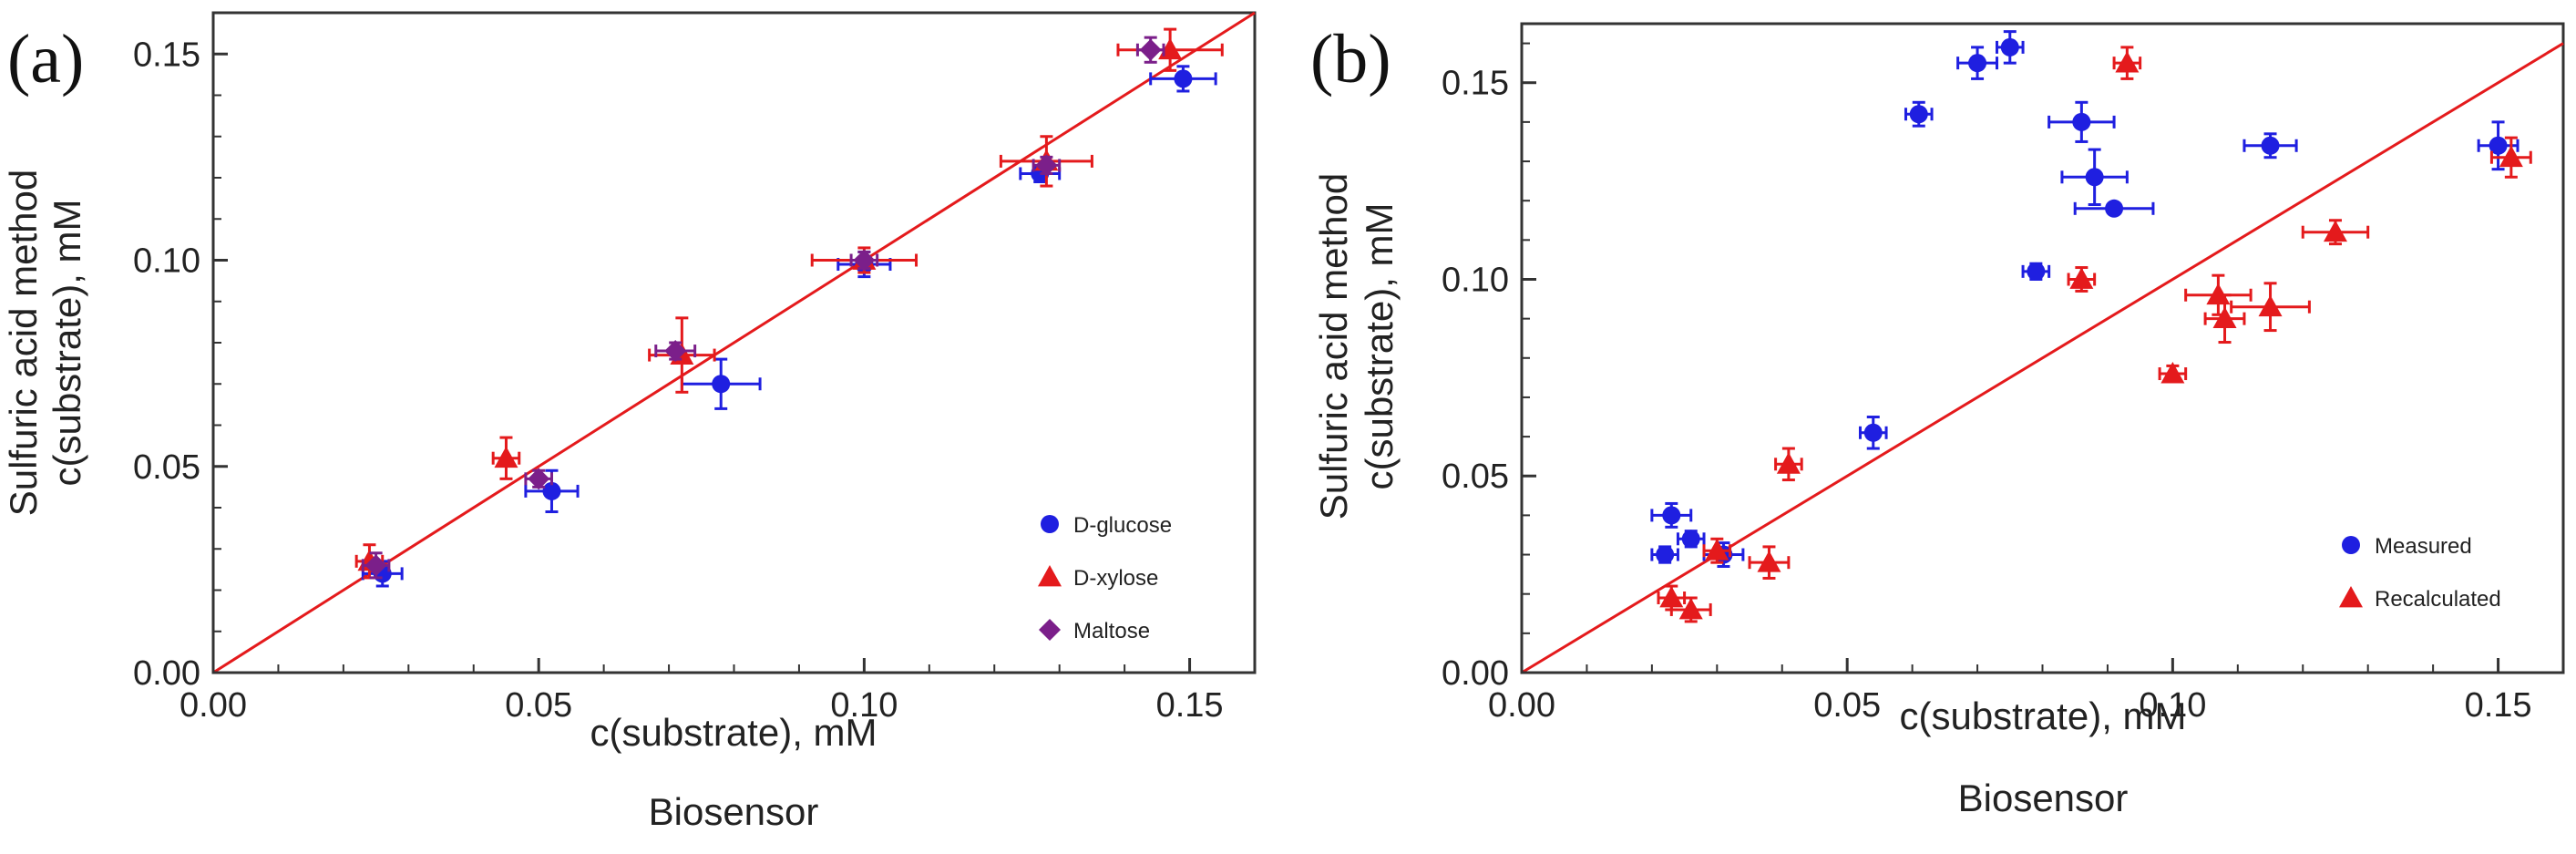 This screenshot has height=854, width=2576. I want to click on legend-label: Maltose, so click(1111, 631).